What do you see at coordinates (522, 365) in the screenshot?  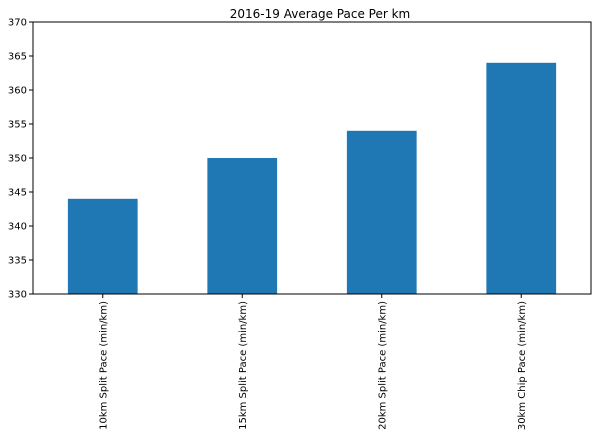 I see `x-tick-label-4: 30km Chip Pace (min/km)` at bounding box center [522, 365].